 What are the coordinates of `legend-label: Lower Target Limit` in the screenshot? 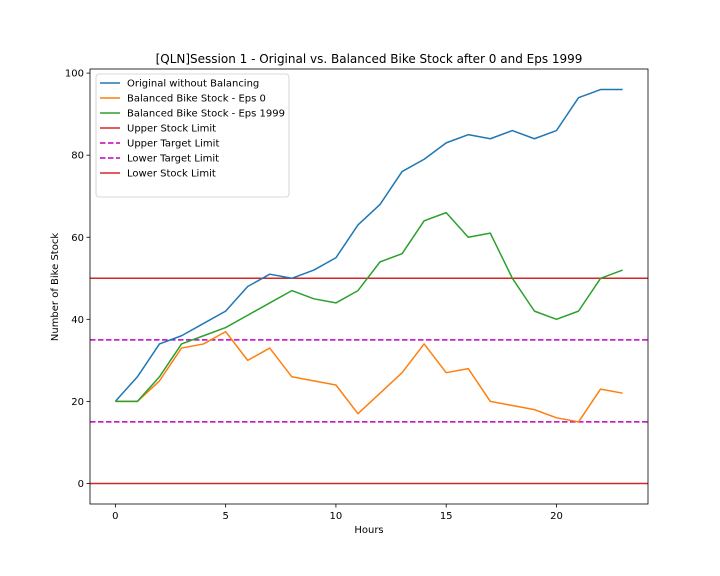 It's located at (173, 159).